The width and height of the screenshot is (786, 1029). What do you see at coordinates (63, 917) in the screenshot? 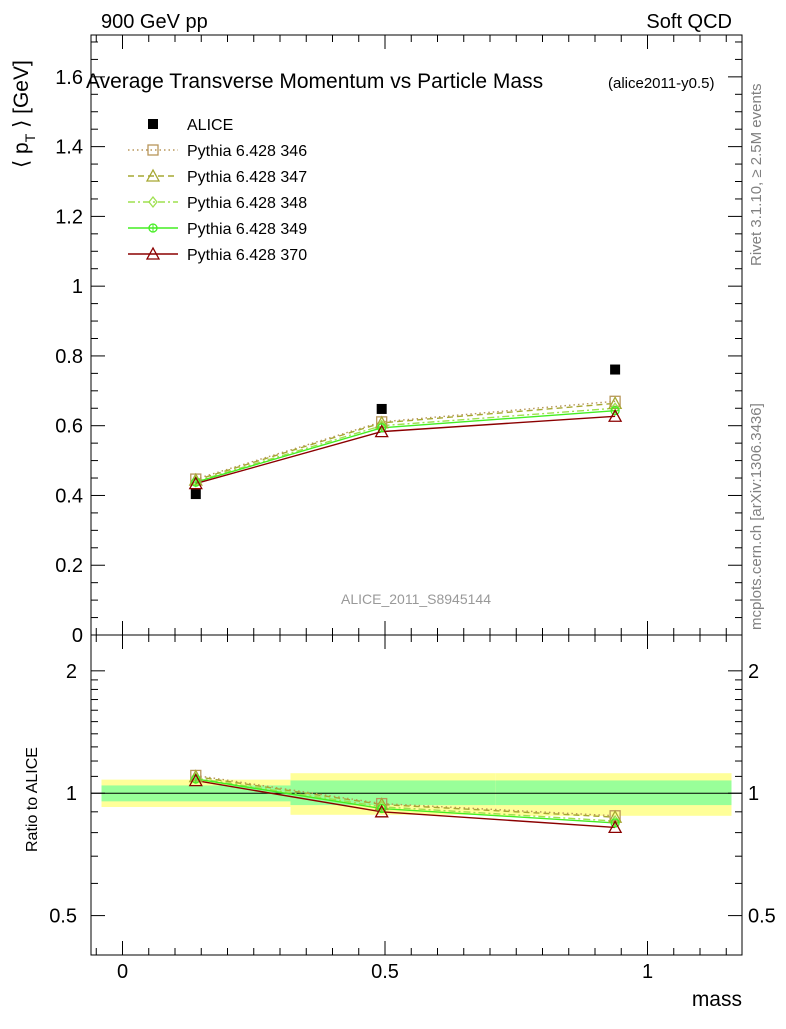
I see `ratio-y-tick-label-left: 0.5` at bounding box center [63, 917].